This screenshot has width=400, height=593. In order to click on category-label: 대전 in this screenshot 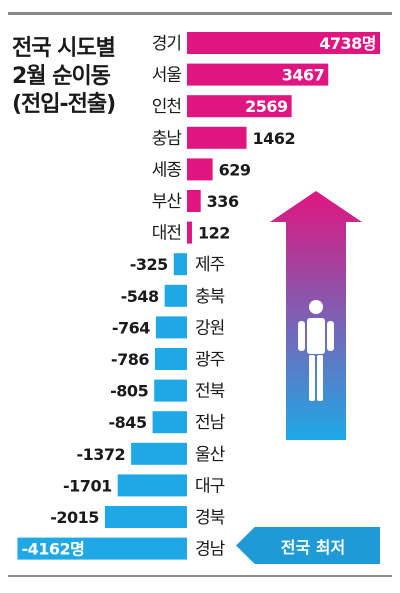, I will do `click(166, 234)`.